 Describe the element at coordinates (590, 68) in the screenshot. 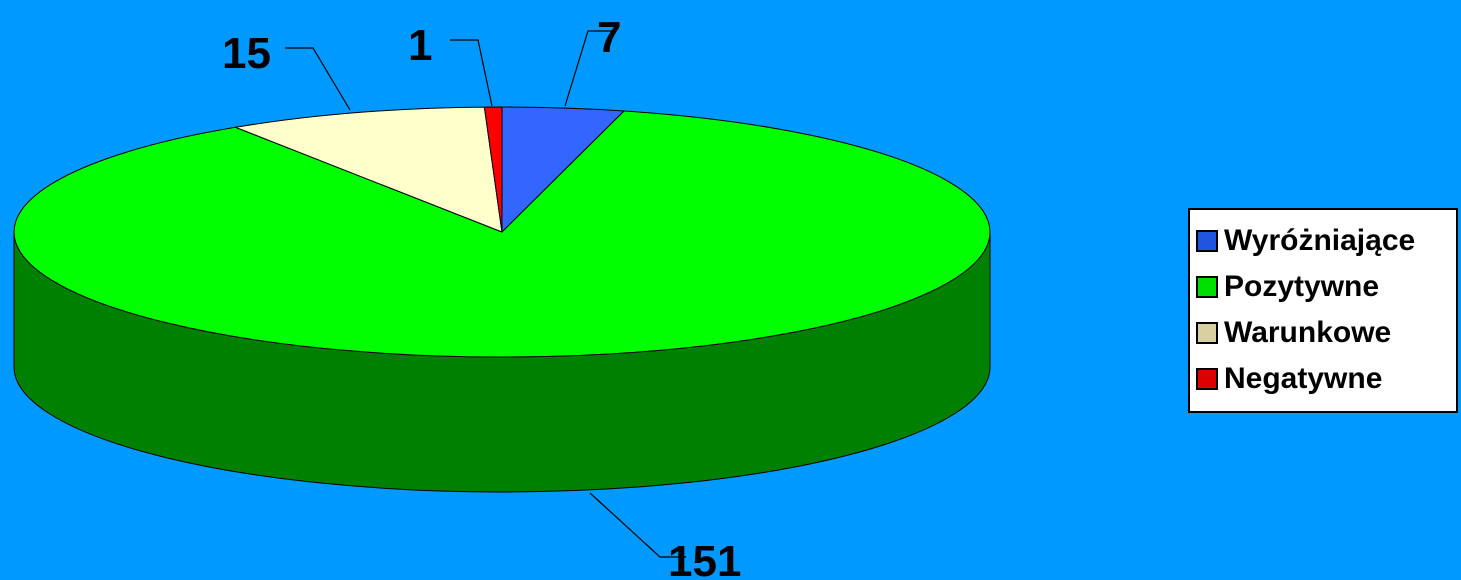

I see `leader-wyrozniajace` at that location.